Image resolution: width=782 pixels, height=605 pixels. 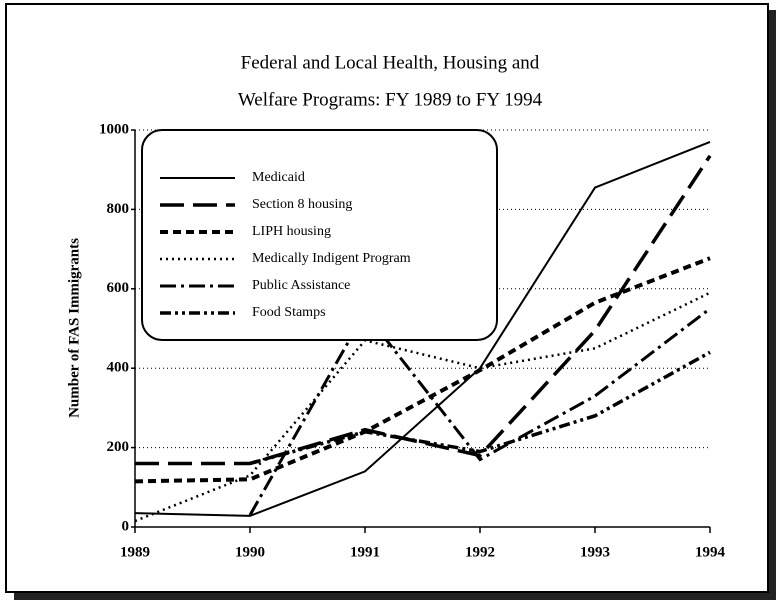 What do you see at coordinates (390, 62) in the screenshot?
I see `chart-title: Federal and Local Health, Housing and` at bounding box center [390, 62].